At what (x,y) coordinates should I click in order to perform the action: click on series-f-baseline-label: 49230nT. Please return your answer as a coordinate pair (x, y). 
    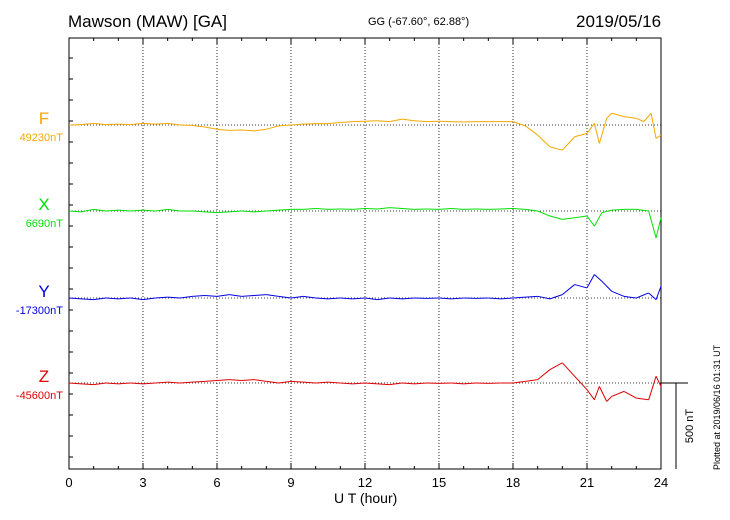
    Looking at the image, I should click on (42, 138).